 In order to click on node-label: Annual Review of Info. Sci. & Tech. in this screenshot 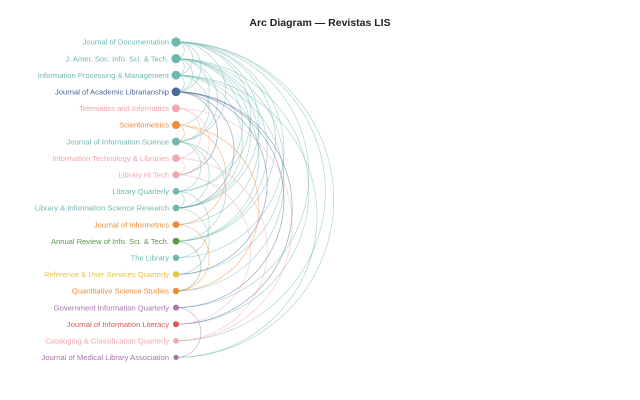, I will do `click(110, 241)`.